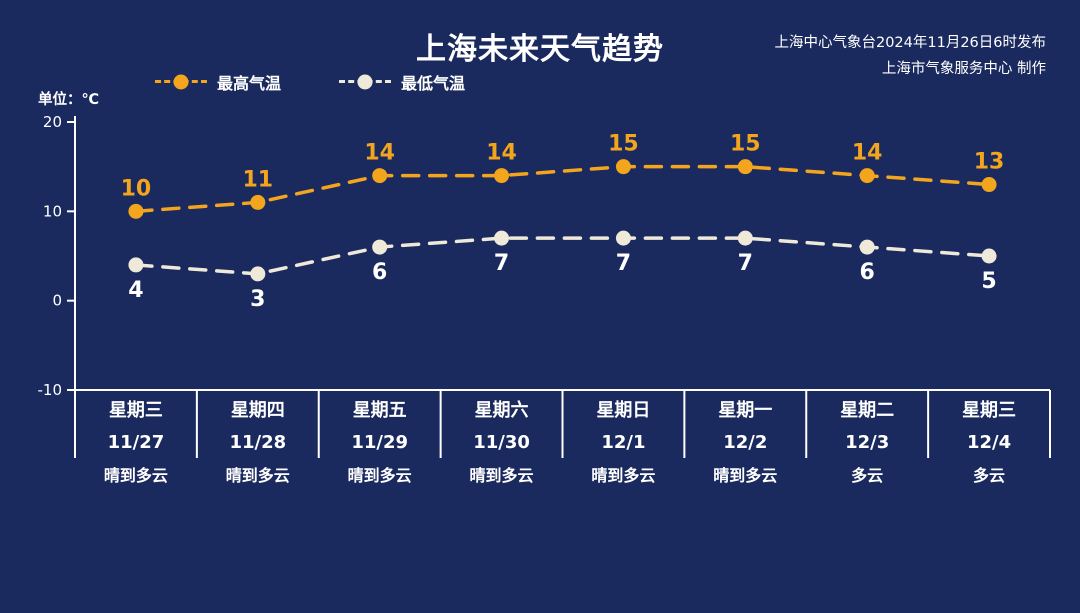 The height and width of the screenshot is (613, 1080). I want to click on page-title: 上海未来天气趋势, so click(540, 49).